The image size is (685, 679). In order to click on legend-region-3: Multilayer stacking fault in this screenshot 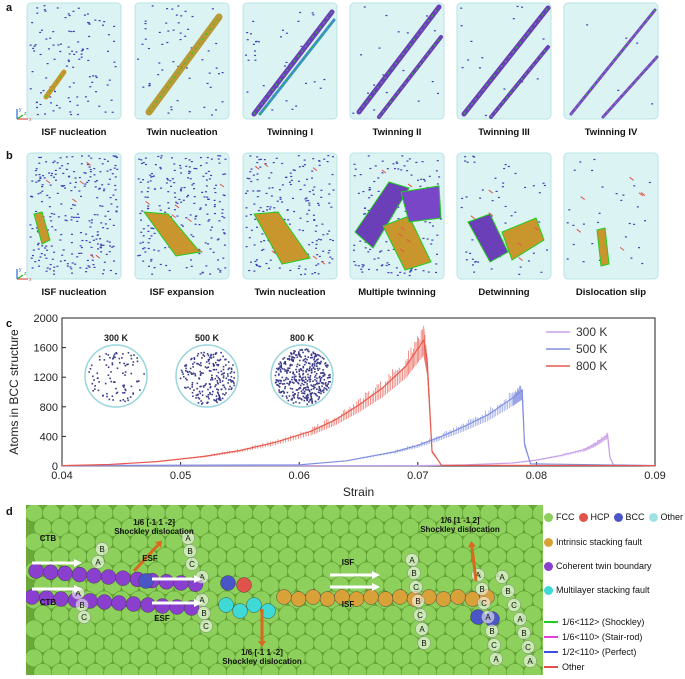, I will do `click(597, 590)`.